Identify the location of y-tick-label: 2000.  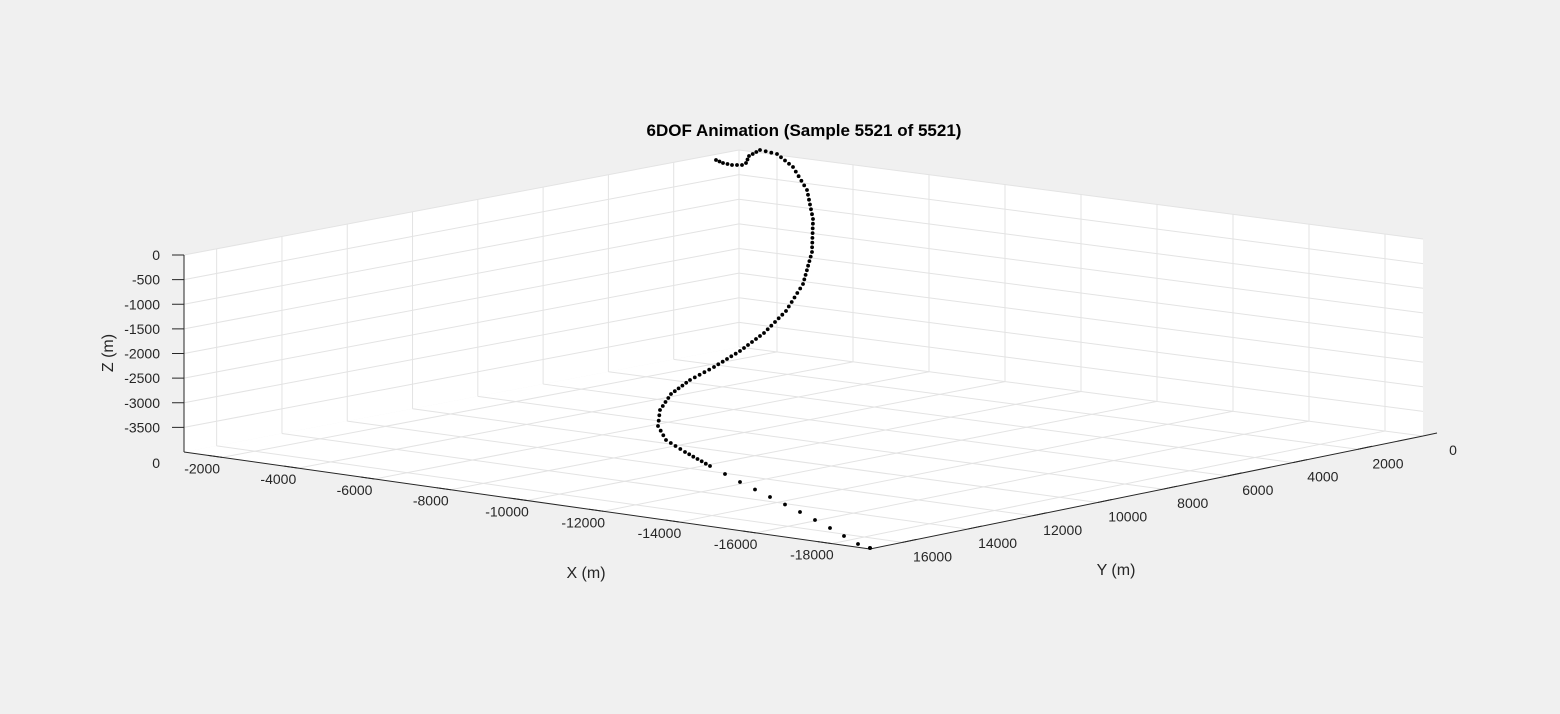
(1387, 463).